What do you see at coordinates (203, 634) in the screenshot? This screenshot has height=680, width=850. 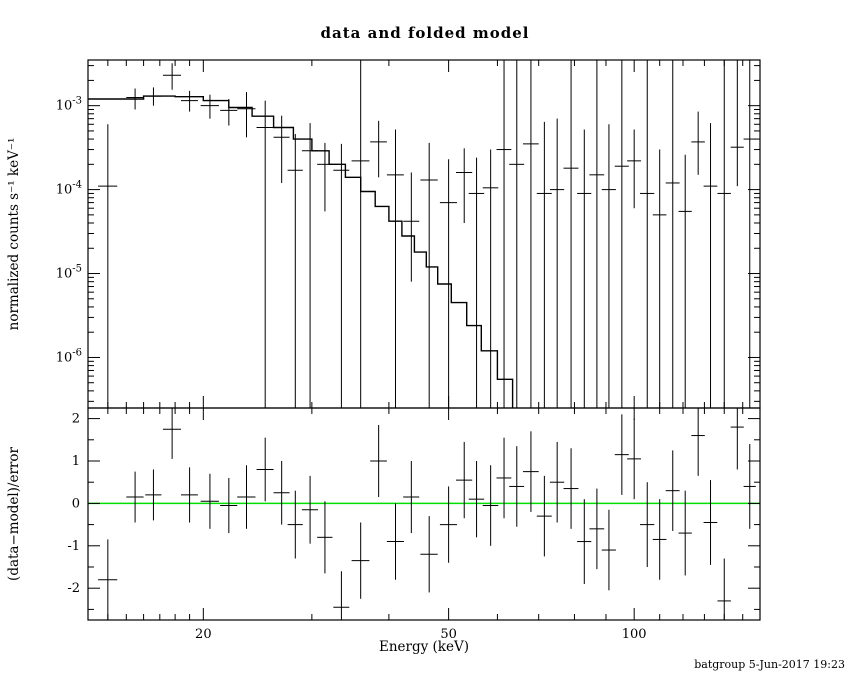 I see `svg-text: 20` at bounding box center [203, 634].